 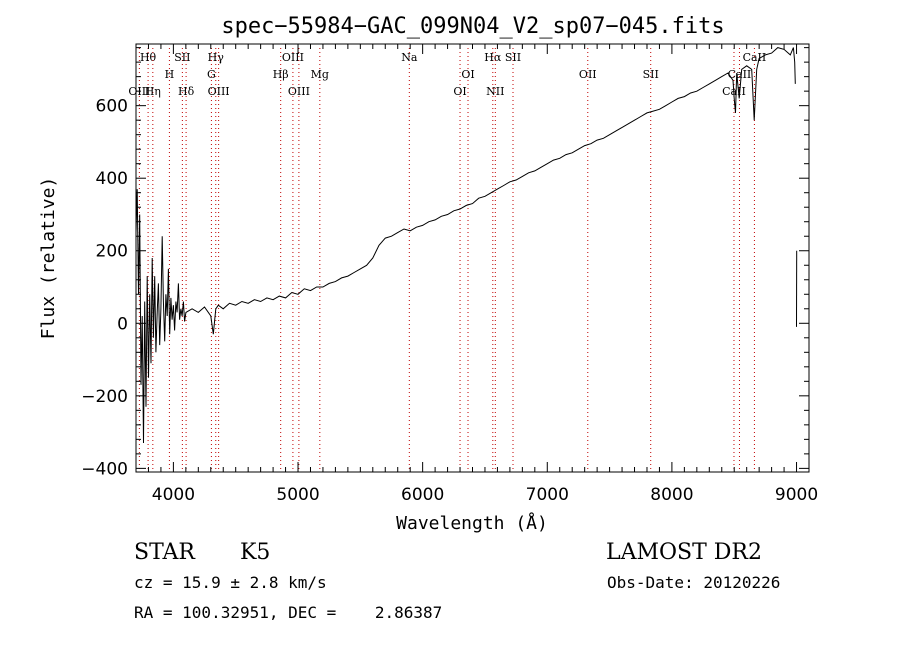 What do you see at coordinates (588, 74) in the screenshot?
I see `emission-line-label: OII` at bounding box center [588, 74].